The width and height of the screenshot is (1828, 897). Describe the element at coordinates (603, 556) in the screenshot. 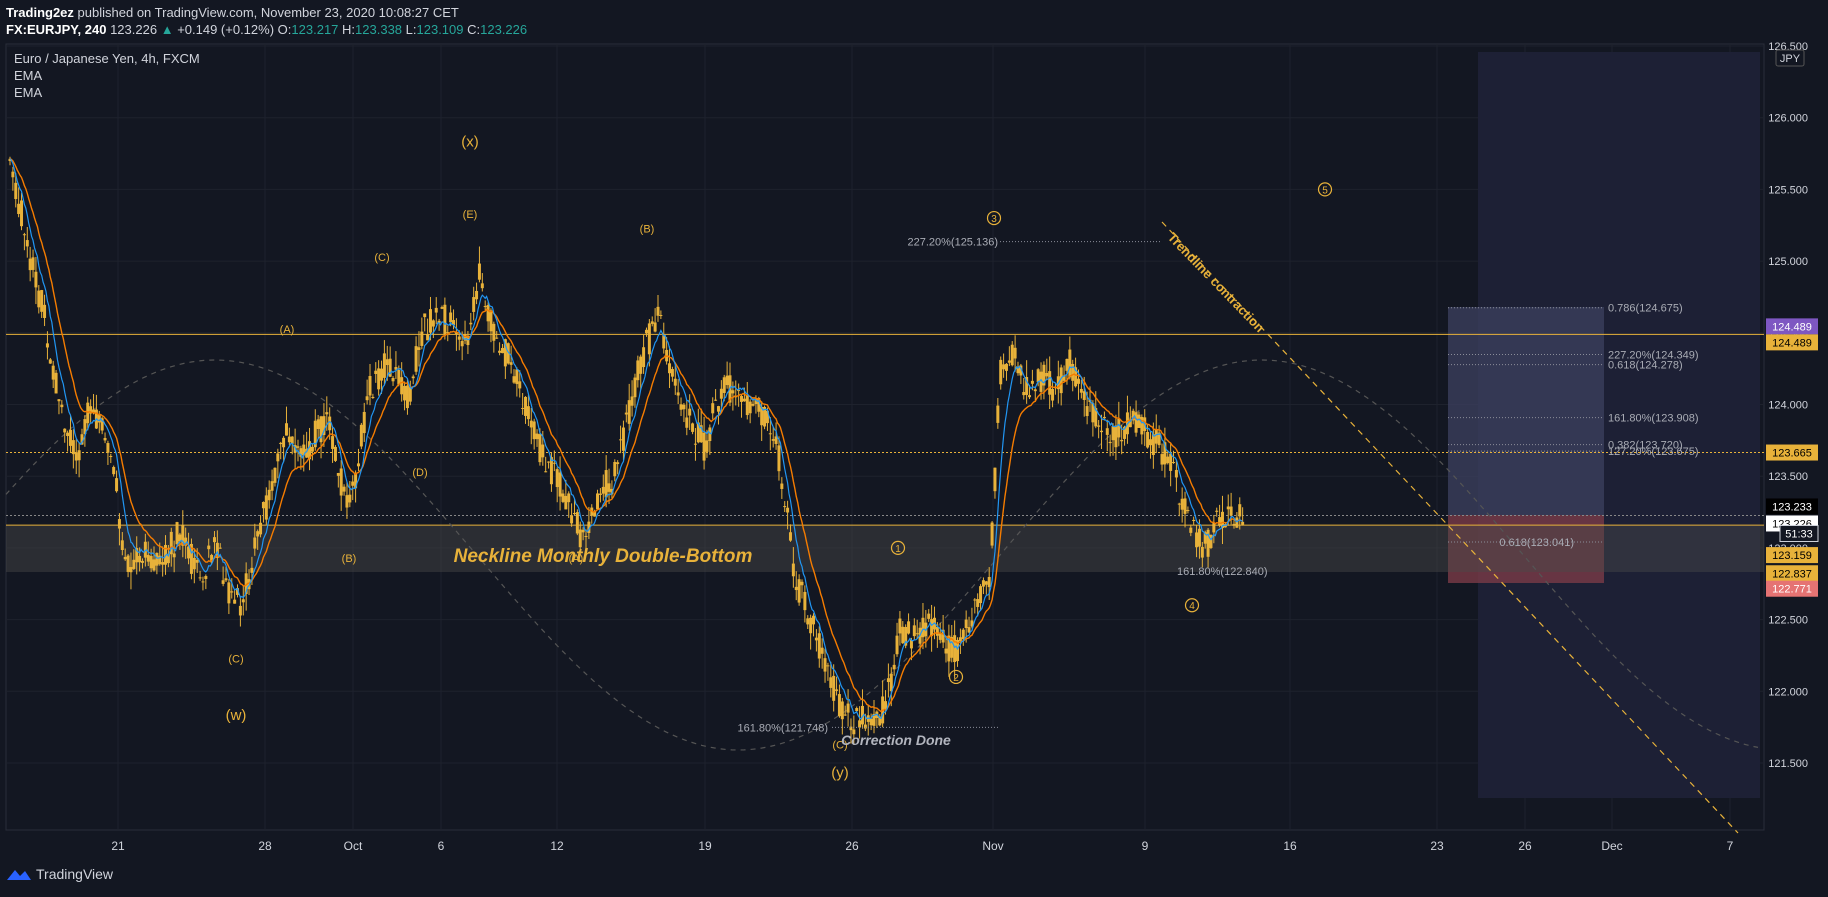

I see `neckline-annotation: Neckline Monthly Double-Bottom` at that location.